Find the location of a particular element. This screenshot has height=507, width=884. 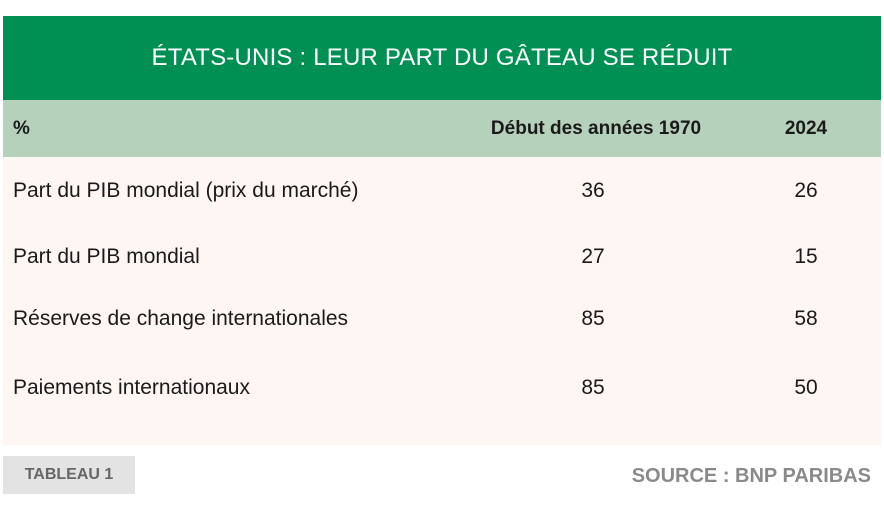

table-number-tag: TABLEAU 1 is located at coordinates (69, 475).